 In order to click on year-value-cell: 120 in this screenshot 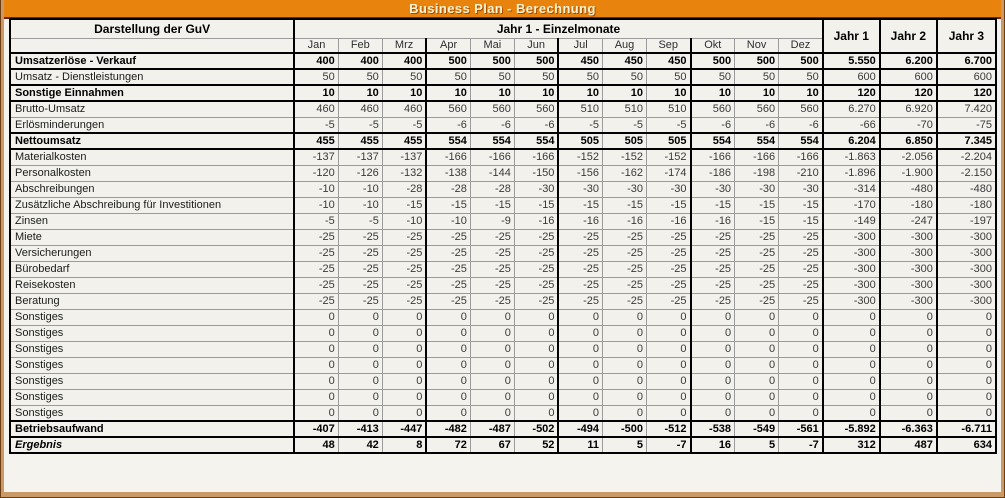, I will do `click(851, 93)`.